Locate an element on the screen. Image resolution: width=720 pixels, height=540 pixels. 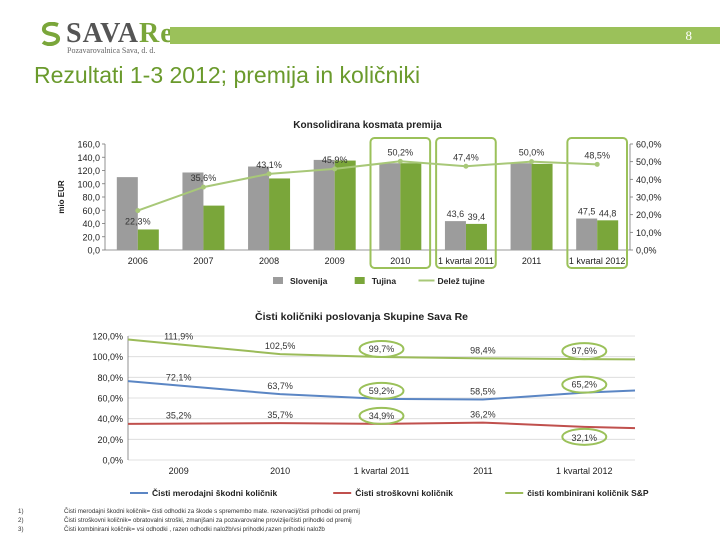
data-label: 32,1% is located at coordinates (585, 438).